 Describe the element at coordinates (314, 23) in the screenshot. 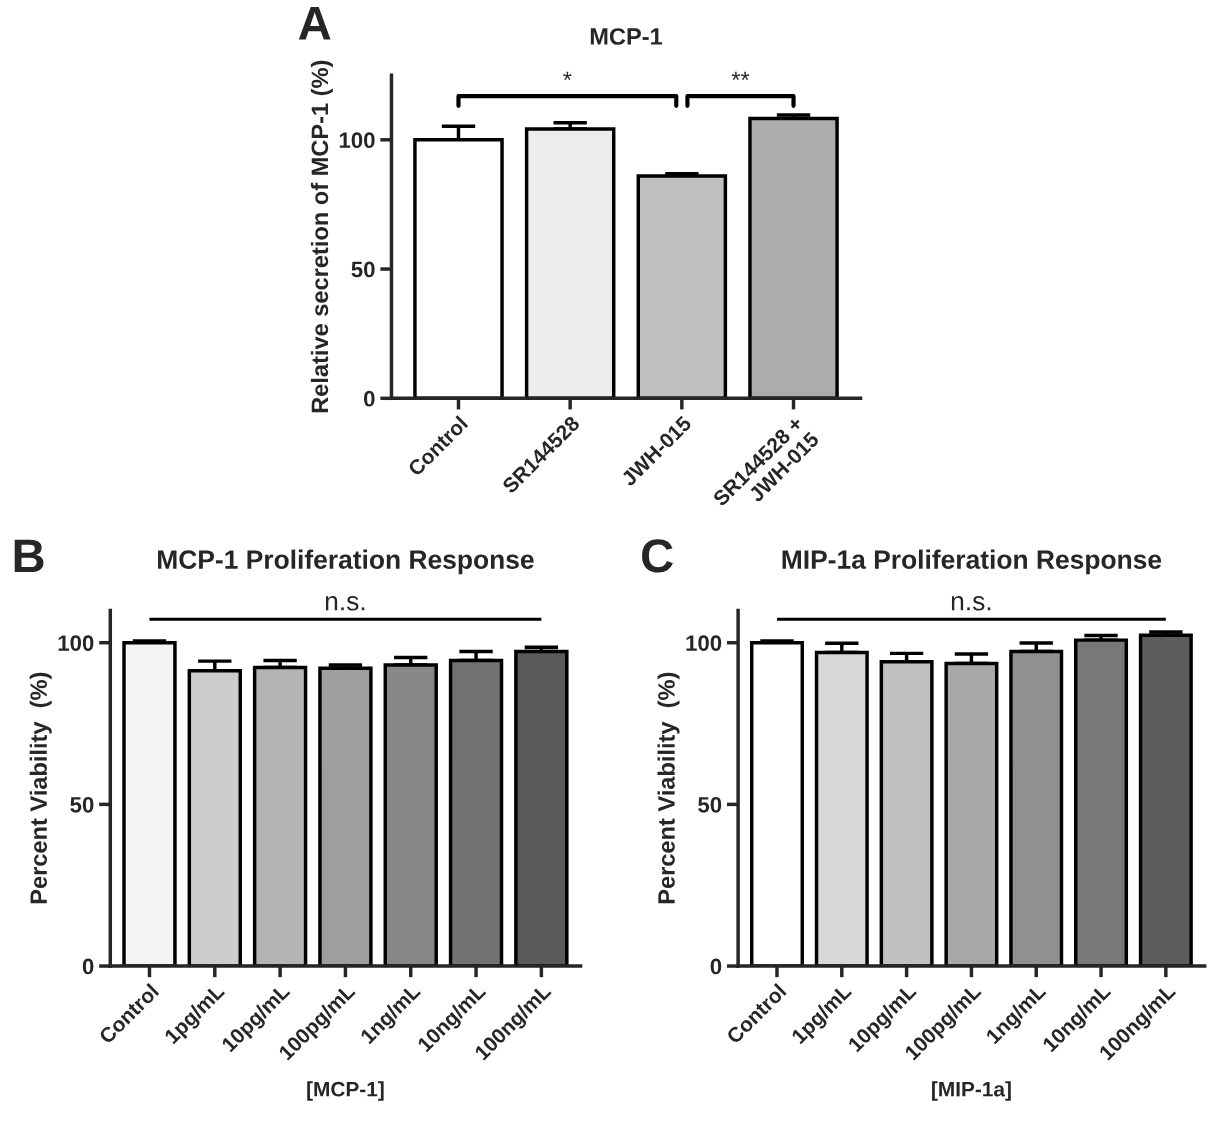

I see `text: A` at that location.